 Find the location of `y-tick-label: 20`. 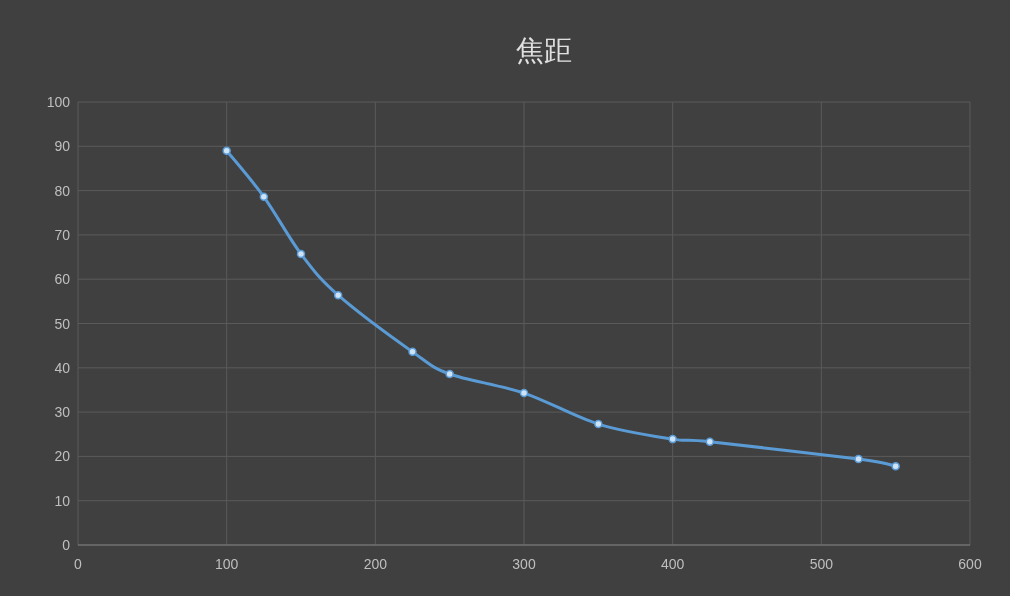

y-tick-label: 20 is located at coordinates (62, 456).